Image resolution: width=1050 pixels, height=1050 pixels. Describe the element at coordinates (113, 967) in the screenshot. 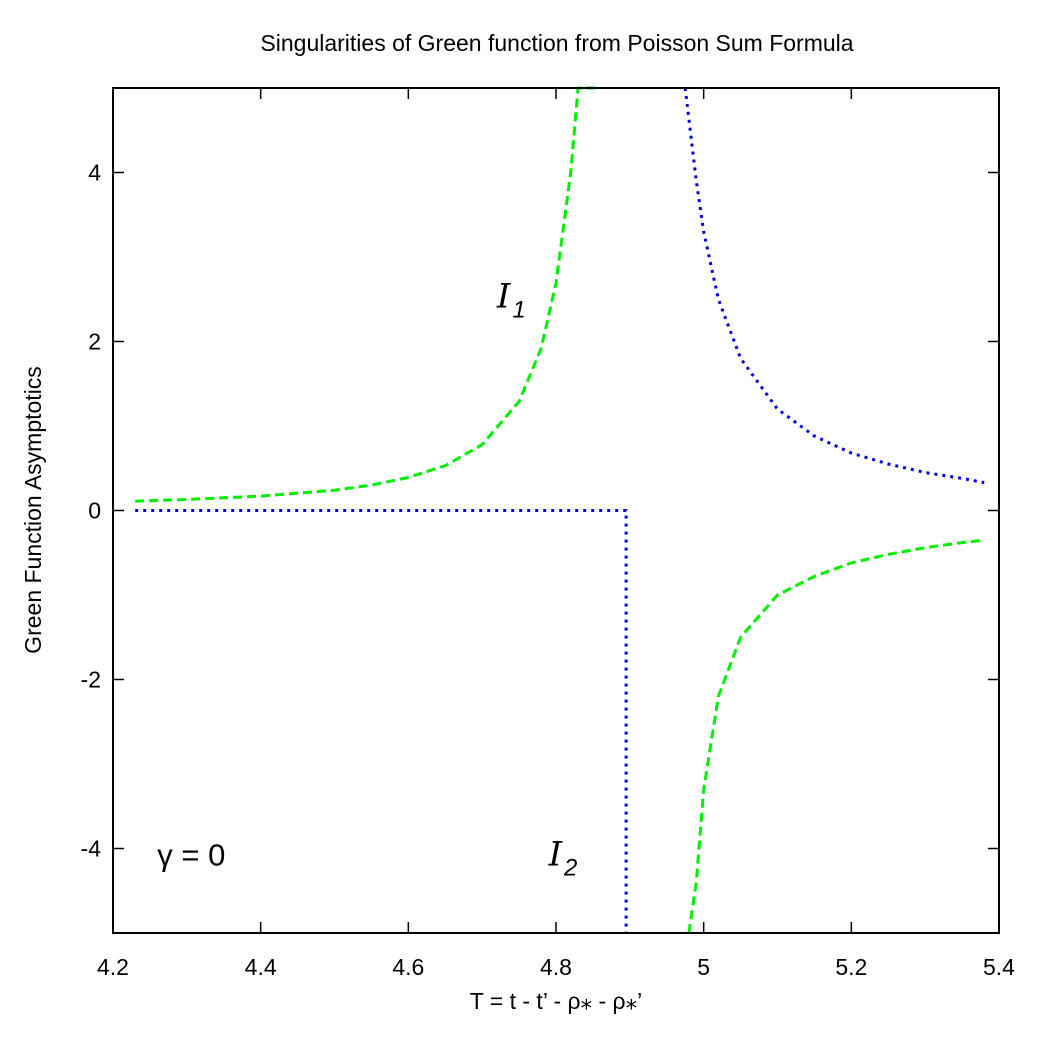

I see `x-tick-label: 4.2` at that location.